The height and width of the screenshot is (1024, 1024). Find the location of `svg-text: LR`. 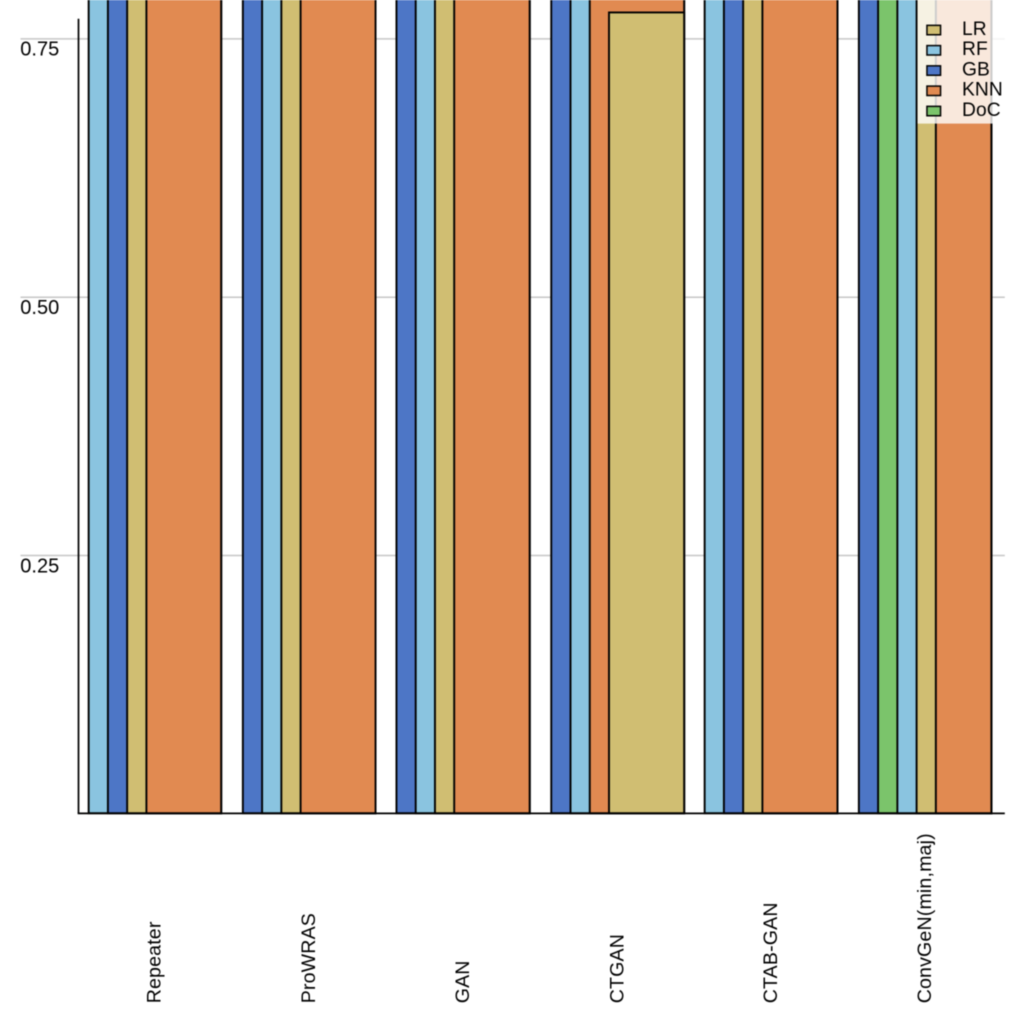

svg-text: LR is located at coordinates (974, 29).